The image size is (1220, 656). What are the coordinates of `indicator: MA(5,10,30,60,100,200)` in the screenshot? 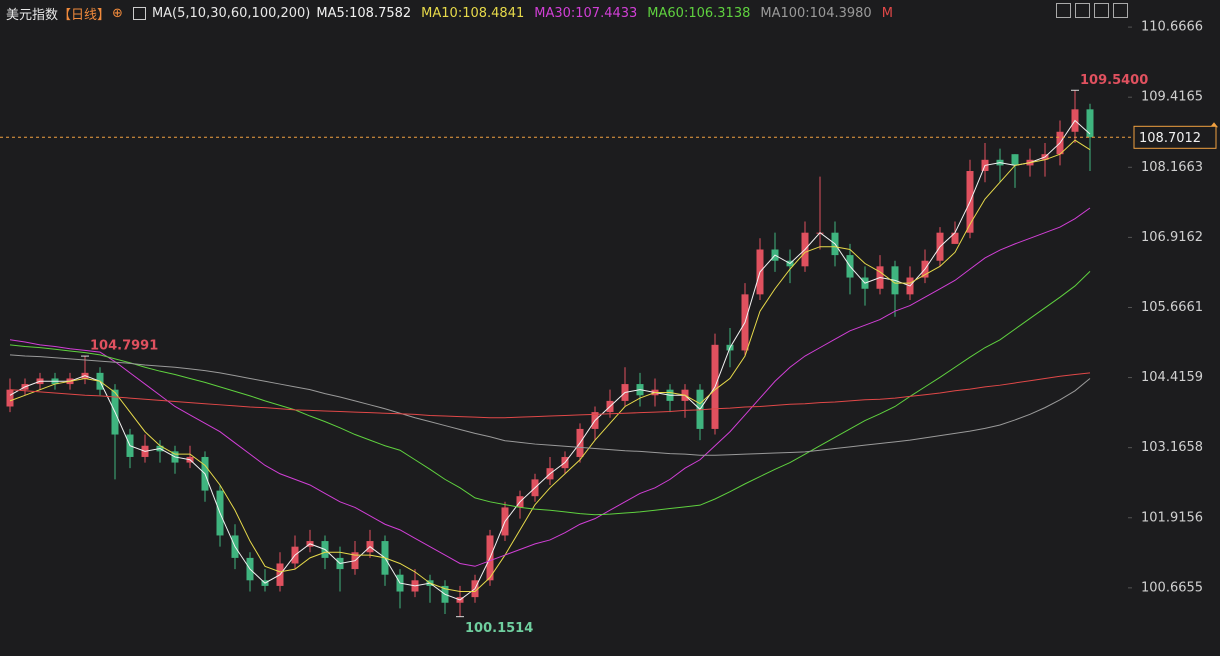 It's located at (231, 13).